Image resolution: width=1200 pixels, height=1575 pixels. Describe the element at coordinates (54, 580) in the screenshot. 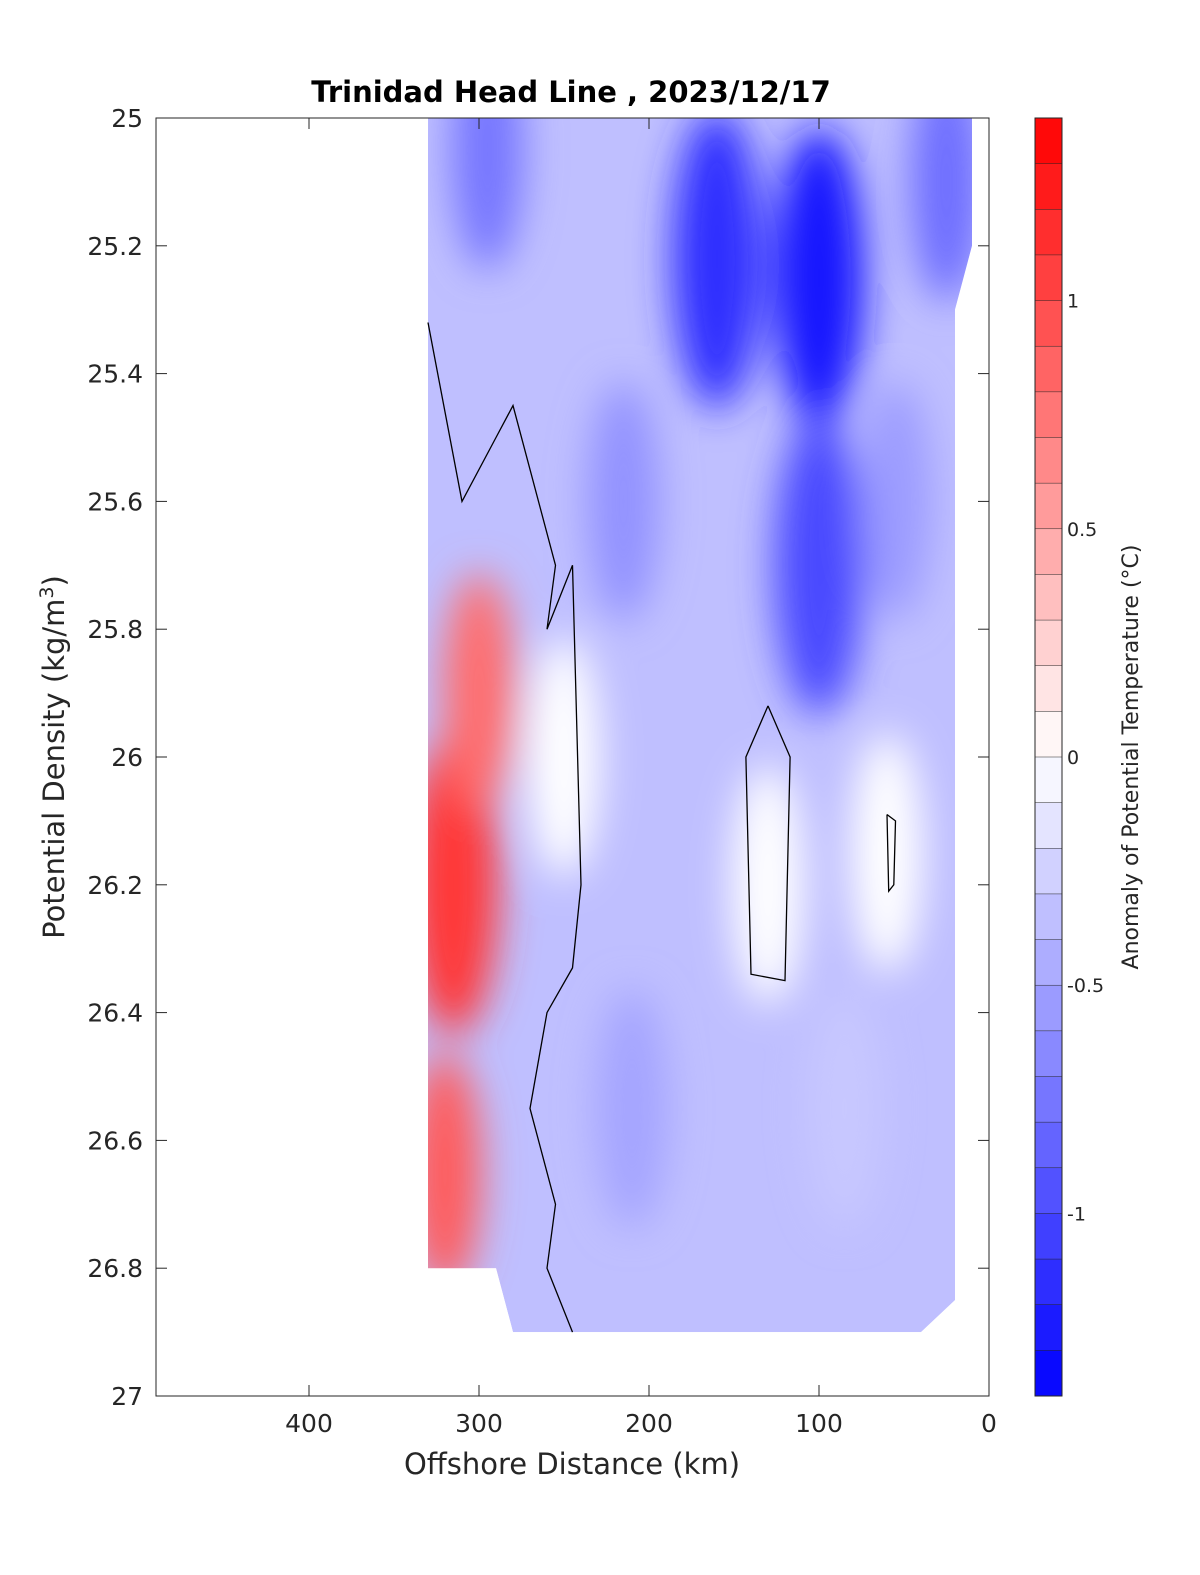

I see `y-axis-label-close: )` at that location.